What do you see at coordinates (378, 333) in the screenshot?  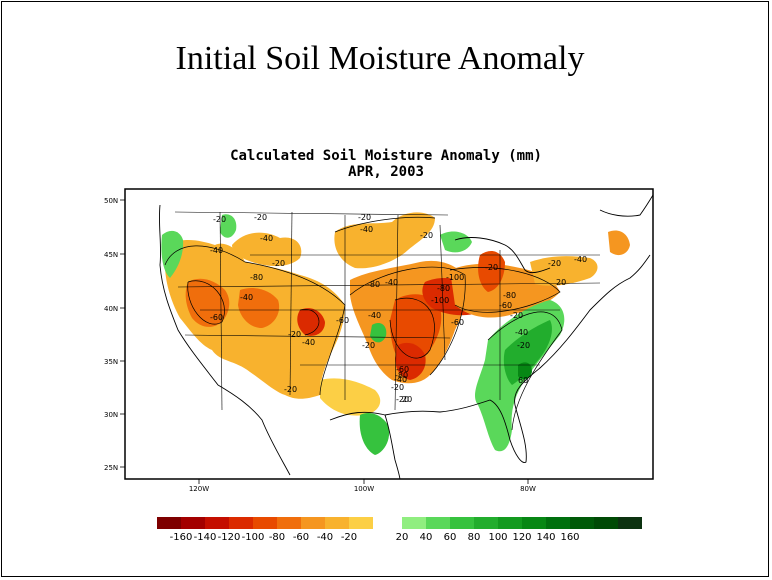 I see `colorado-wet` at bounding box center [378, 333].